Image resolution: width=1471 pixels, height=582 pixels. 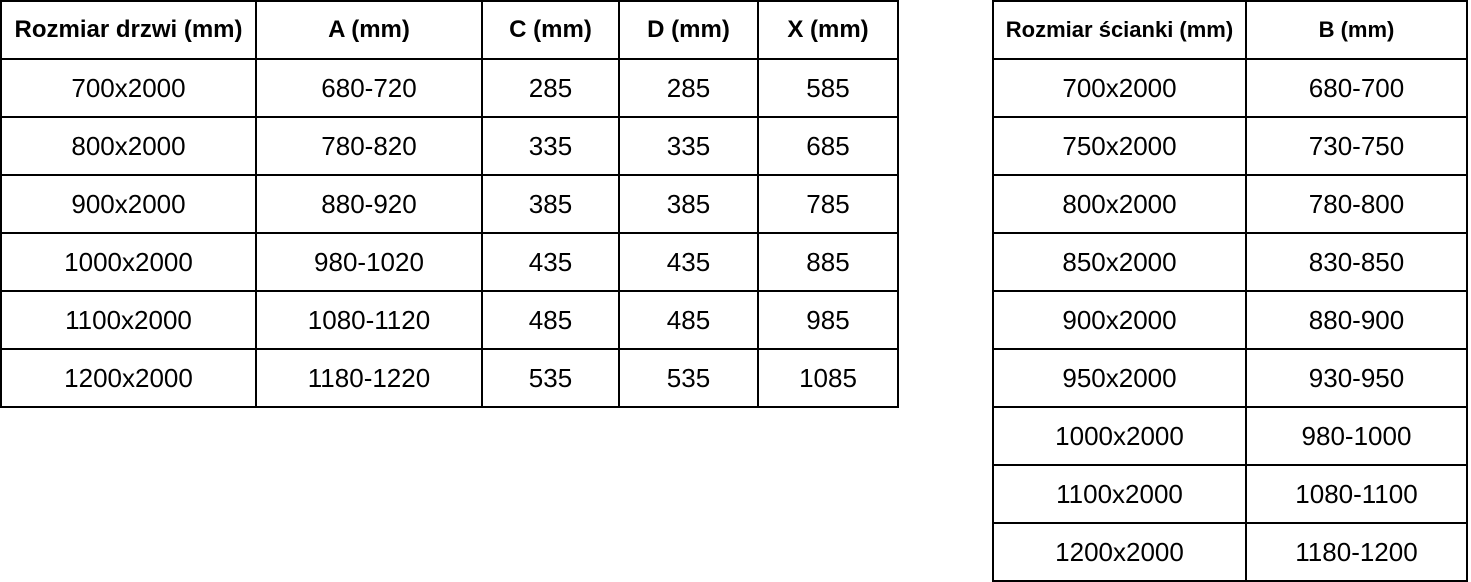 I want to click on table-cell: 785, so click(x=828, y=204).